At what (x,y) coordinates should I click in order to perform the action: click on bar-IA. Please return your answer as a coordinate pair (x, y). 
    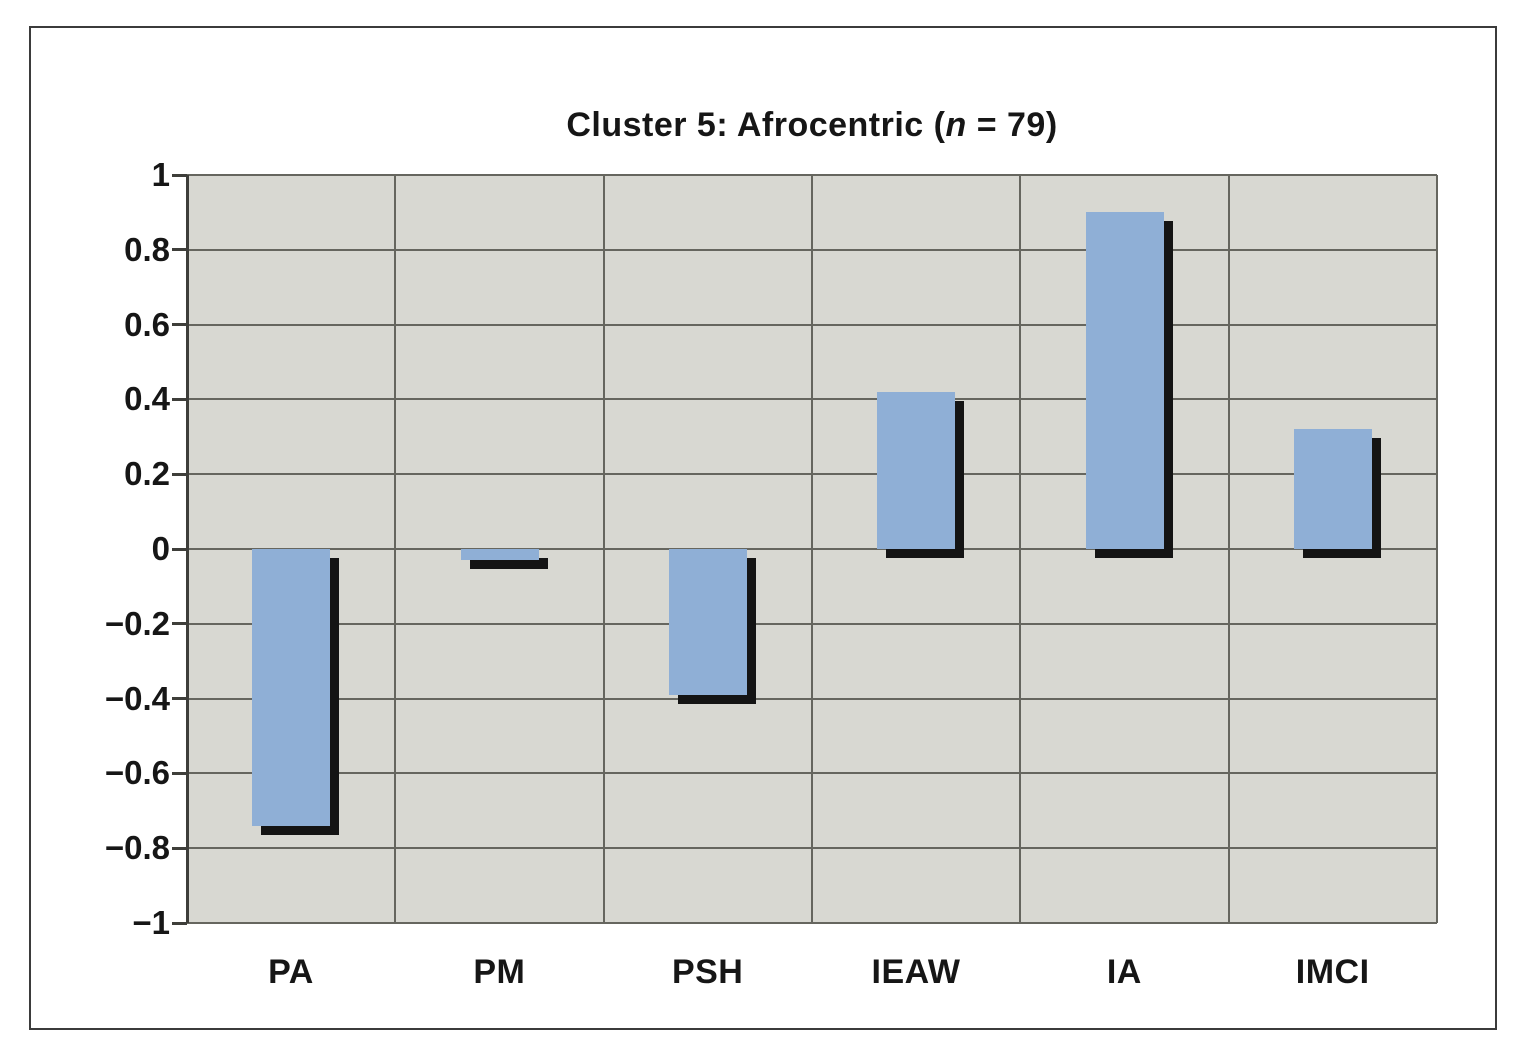
    Looking at the image, I should click on (1124, 380).